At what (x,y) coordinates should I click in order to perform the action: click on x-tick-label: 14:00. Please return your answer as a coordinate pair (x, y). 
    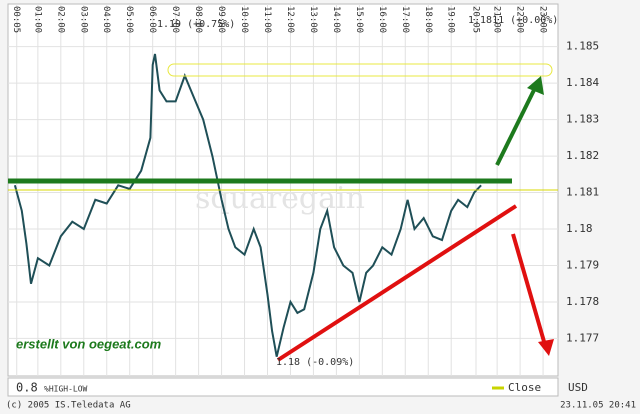
    Looking at the image, I should click on (336, 19).